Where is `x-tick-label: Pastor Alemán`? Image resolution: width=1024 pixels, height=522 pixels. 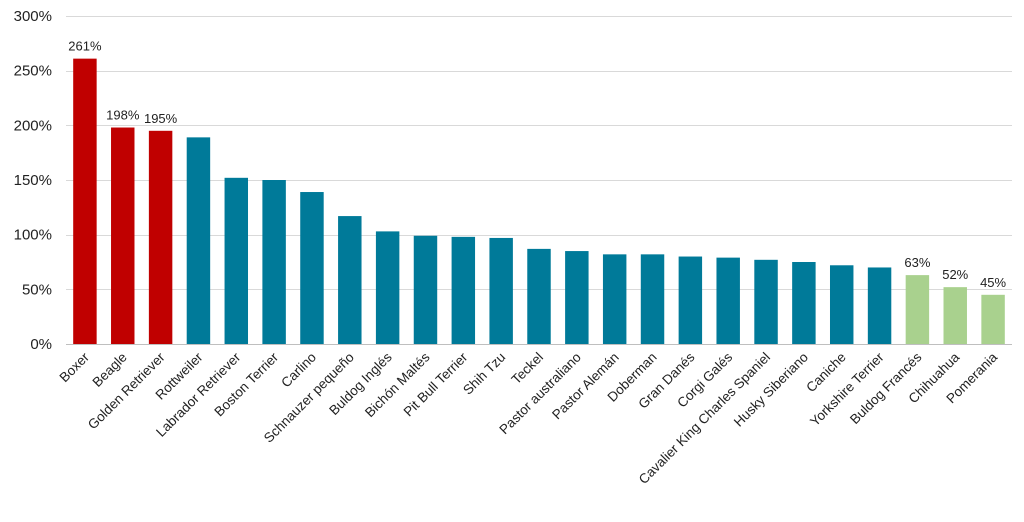 x-tick-label: Pastor Alemán is located at coordinates (585, 386).